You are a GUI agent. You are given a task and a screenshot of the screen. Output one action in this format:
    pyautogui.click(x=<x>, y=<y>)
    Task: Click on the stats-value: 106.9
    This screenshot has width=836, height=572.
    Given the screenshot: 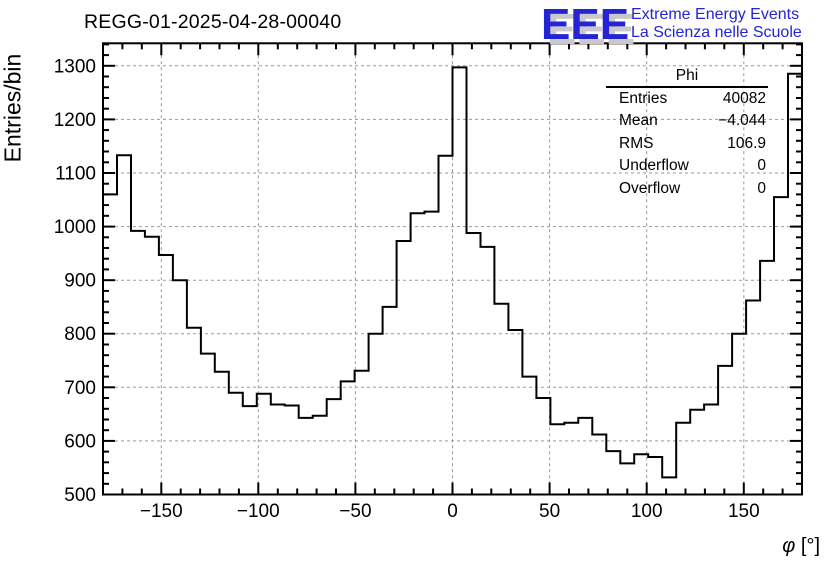 What is the action you would take?
    pyautogui.click(x=746, y=143)
    